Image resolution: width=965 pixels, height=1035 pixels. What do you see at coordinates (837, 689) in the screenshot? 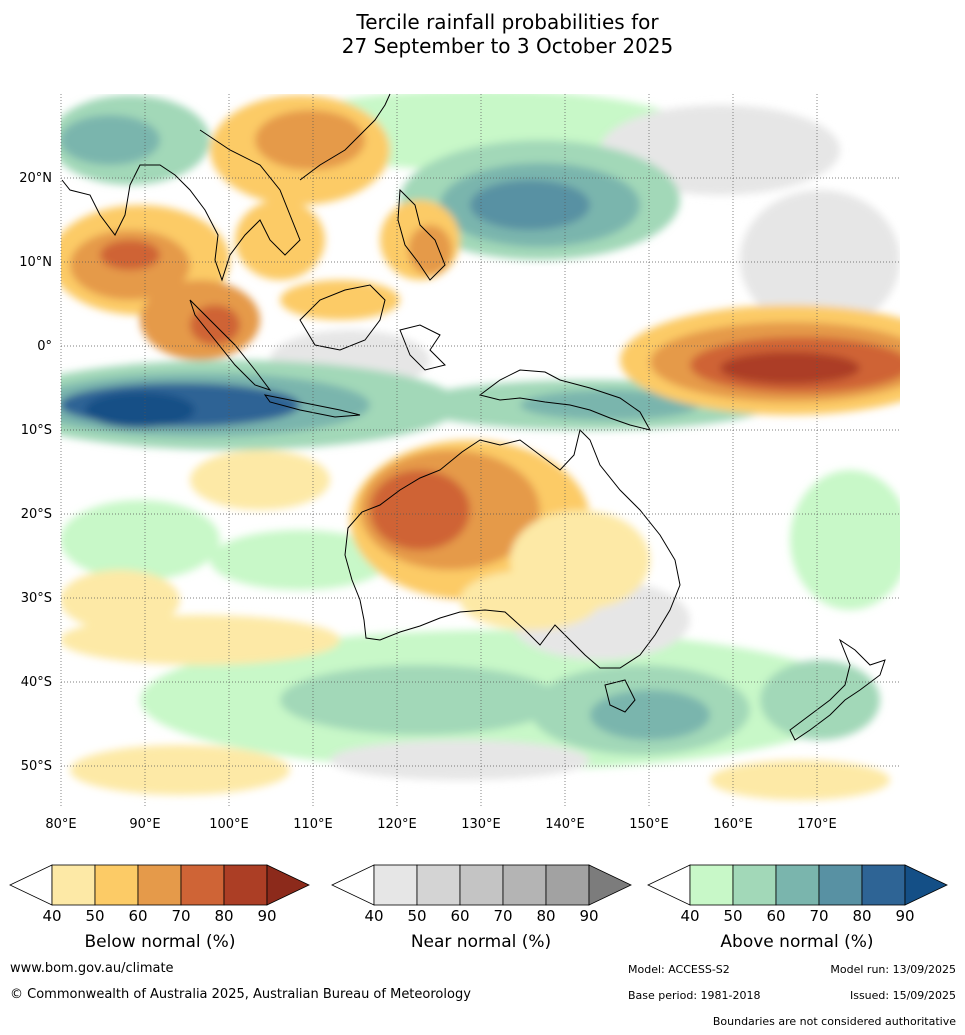
I see `new-zealand-coast` at bounding box center [837, 689].